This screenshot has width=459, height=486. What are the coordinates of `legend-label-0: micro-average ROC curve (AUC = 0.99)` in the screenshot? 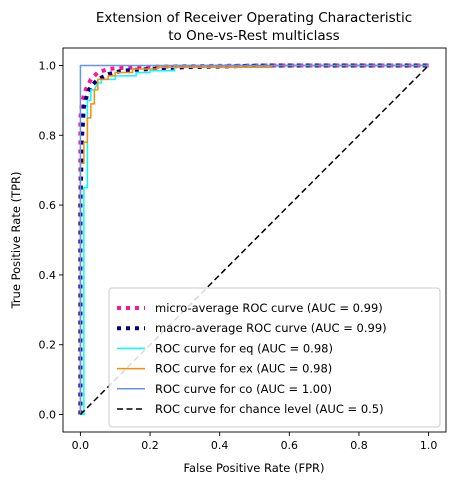 It's located at (269, 308).